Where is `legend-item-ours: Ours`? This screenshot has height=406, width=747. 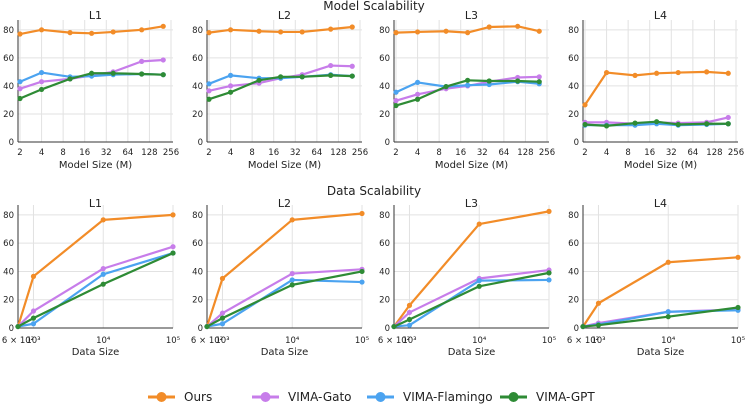 legend-item-ours: Ours is located at coordinates (180, 397).